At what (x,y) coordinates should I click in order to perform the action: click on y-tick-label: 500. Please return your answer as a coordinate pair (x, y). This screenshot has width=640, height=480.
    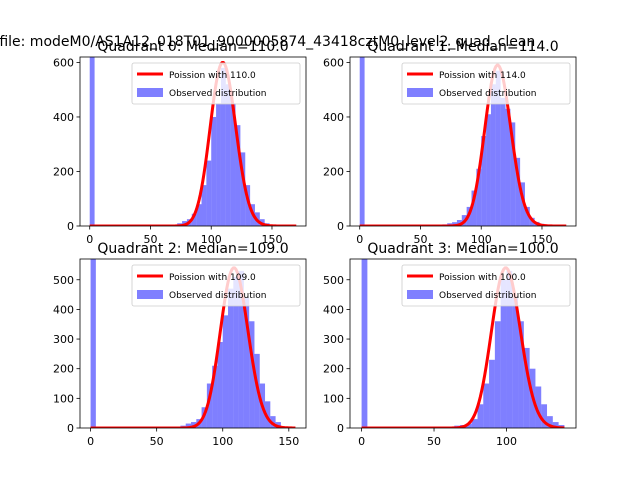
    Looking at the image, I should click on (63, 280).